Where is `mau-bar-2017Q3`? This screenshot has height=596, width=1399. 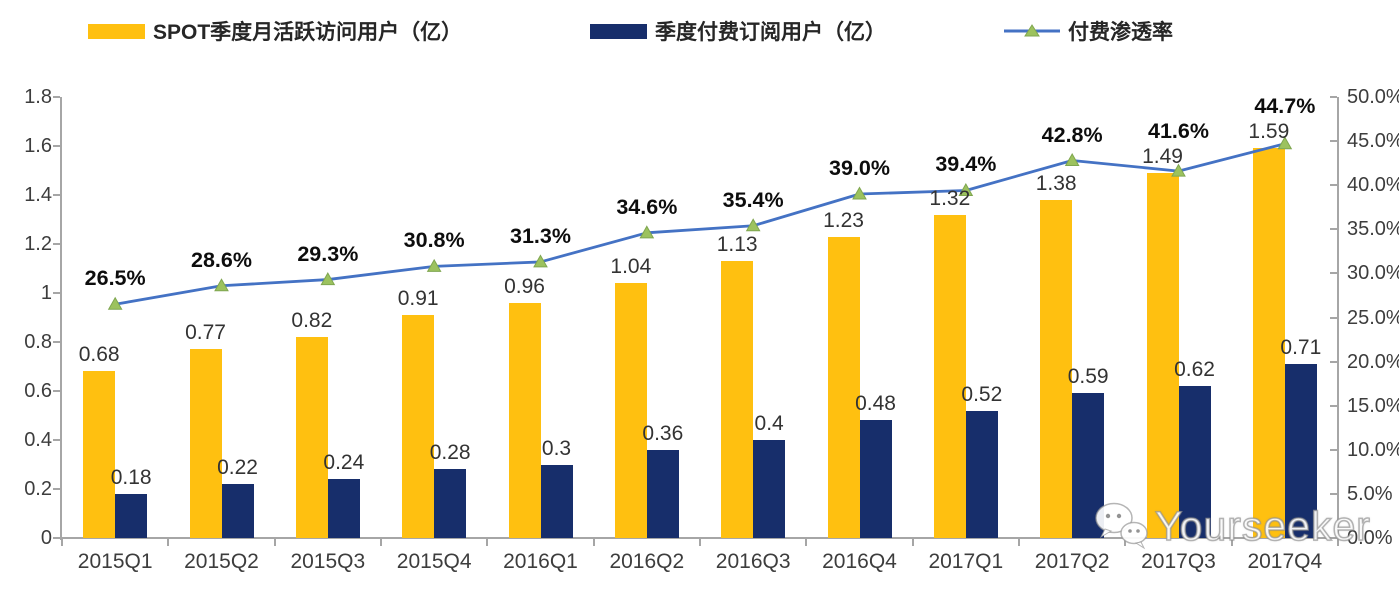 mau-bar-2017Q3 is located at coordinates (1162, 355).